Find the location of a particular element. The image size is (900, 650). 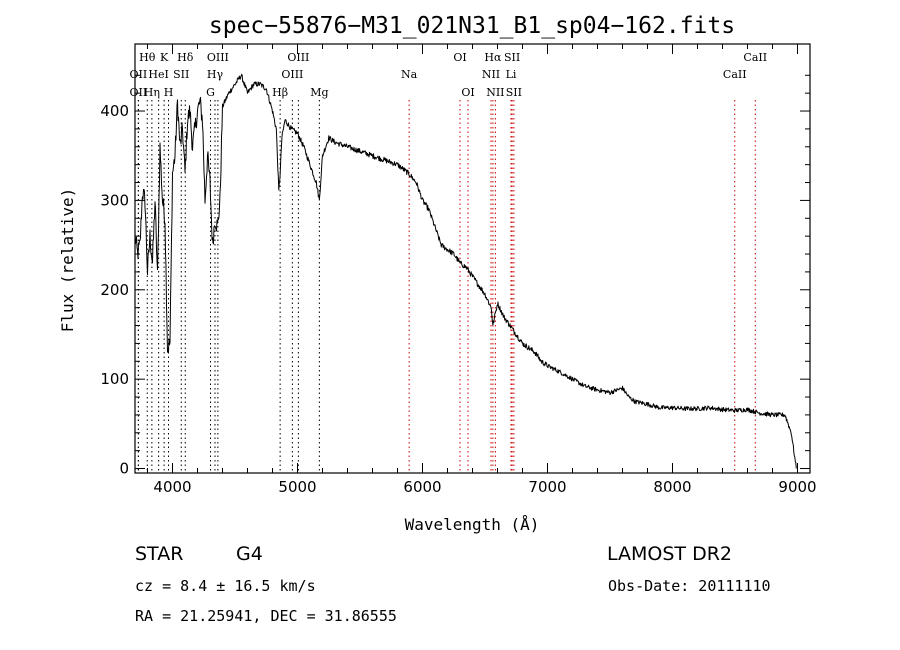

line-marker-label: Hδ is located at coordinates (185, 57).